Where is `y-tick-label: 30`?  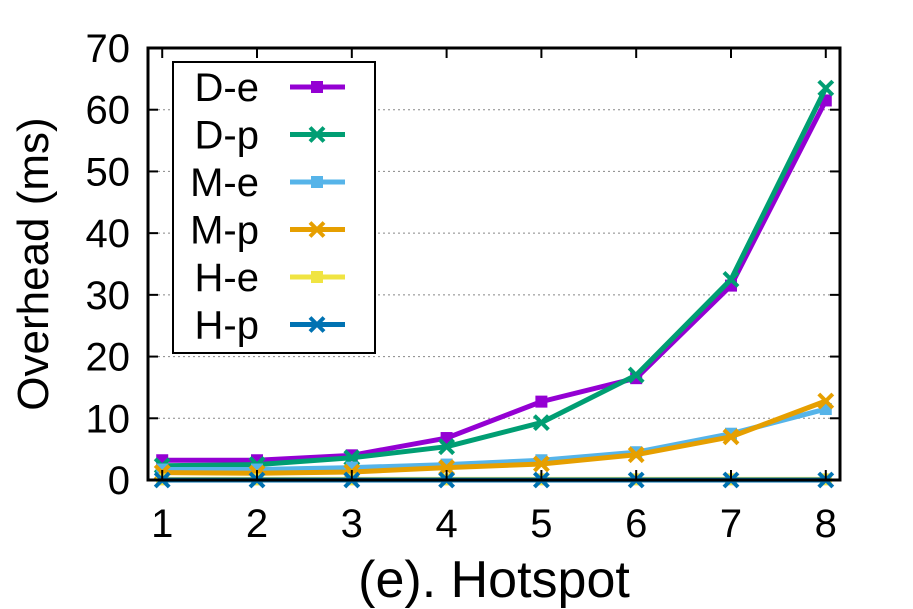 y-tick-label: 30 is located at coordinates (108, 296).